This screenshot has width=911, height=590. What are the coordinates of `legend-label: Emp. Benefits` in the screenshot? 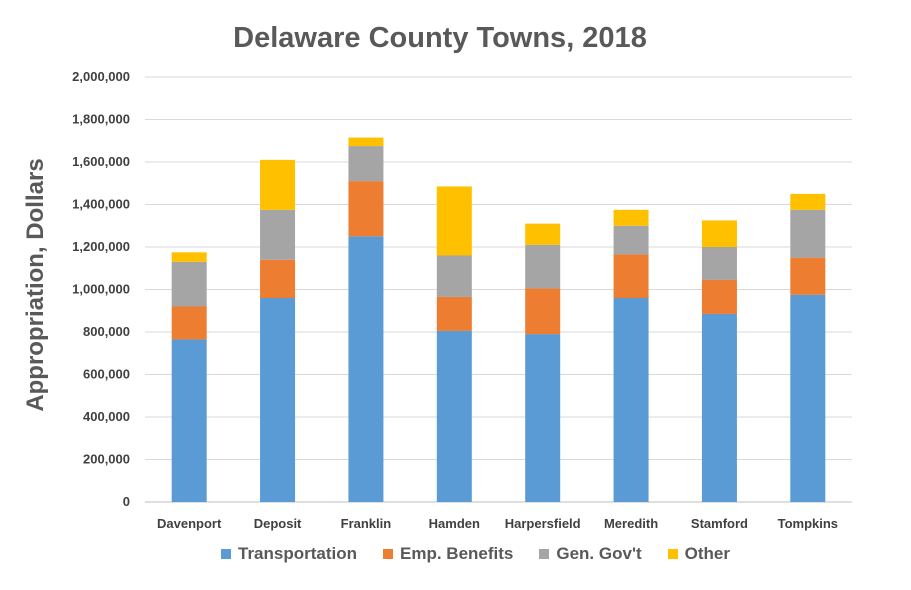 It's located at (457, 553).